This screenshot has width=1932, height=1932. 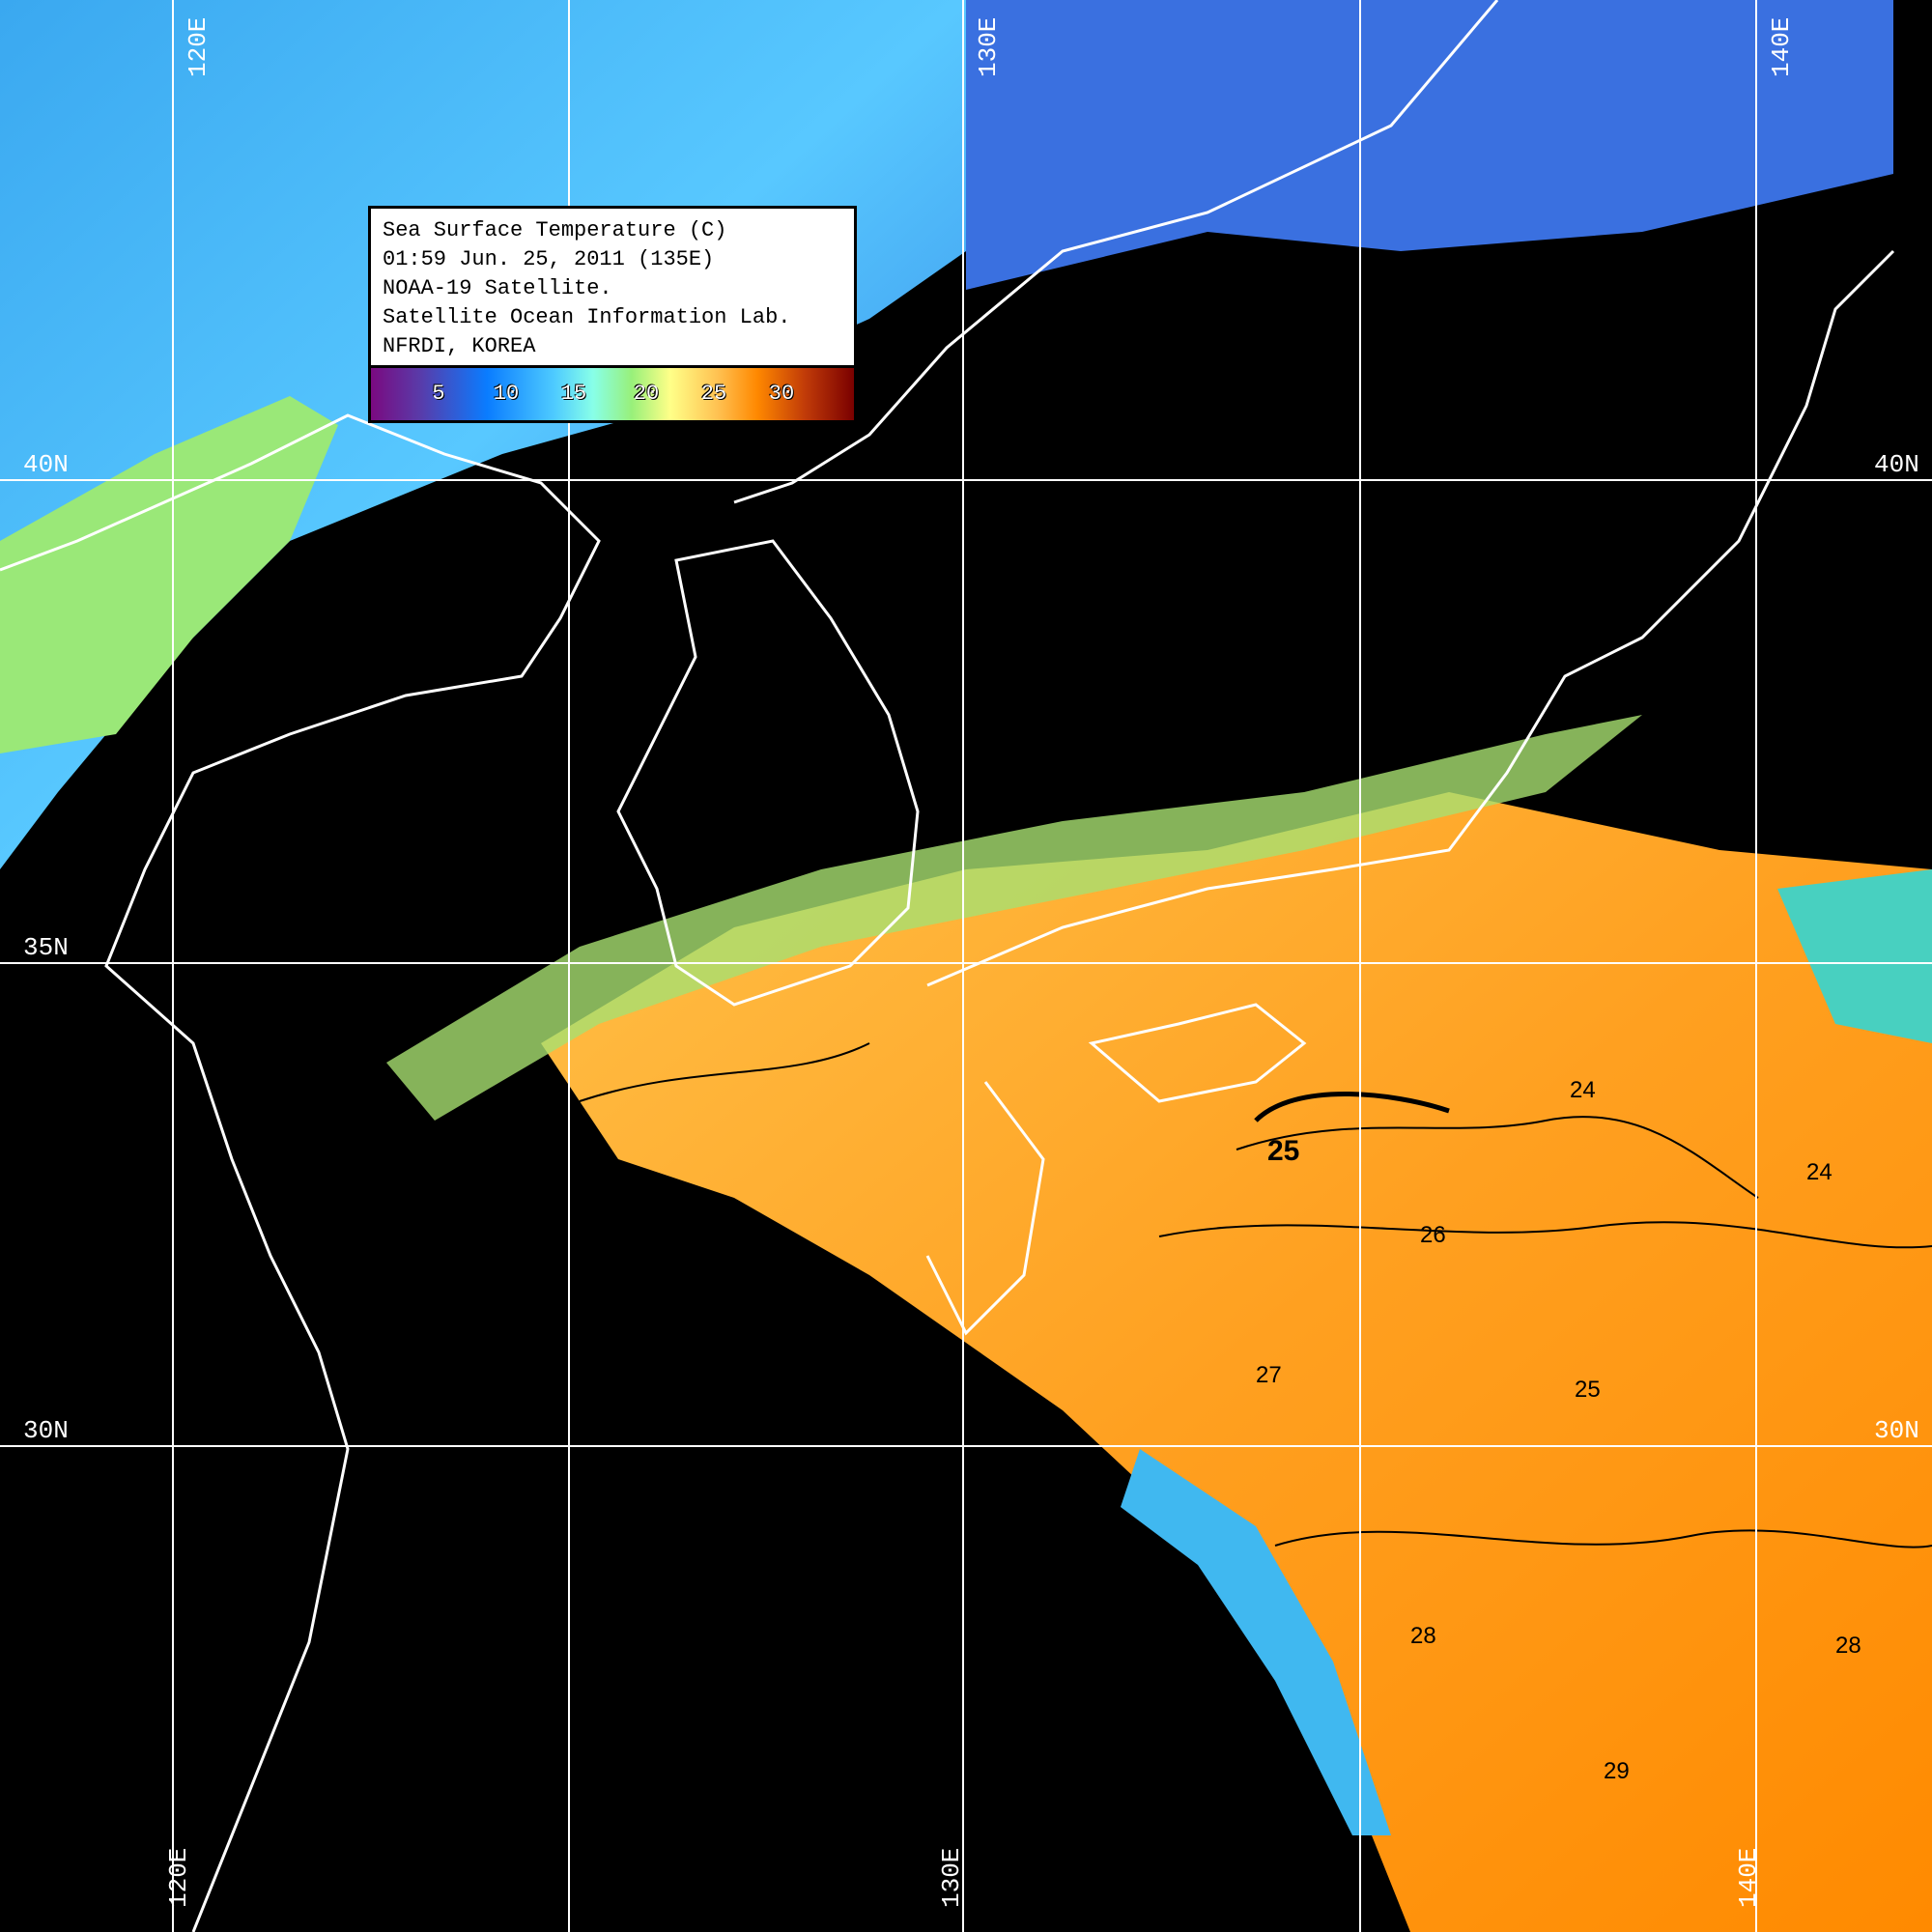 What do you see at coordinates (555, 230) in the screenshot?
I see `legend-title: Sea Surface Temperature (C)` at bounding box center [555, 230].